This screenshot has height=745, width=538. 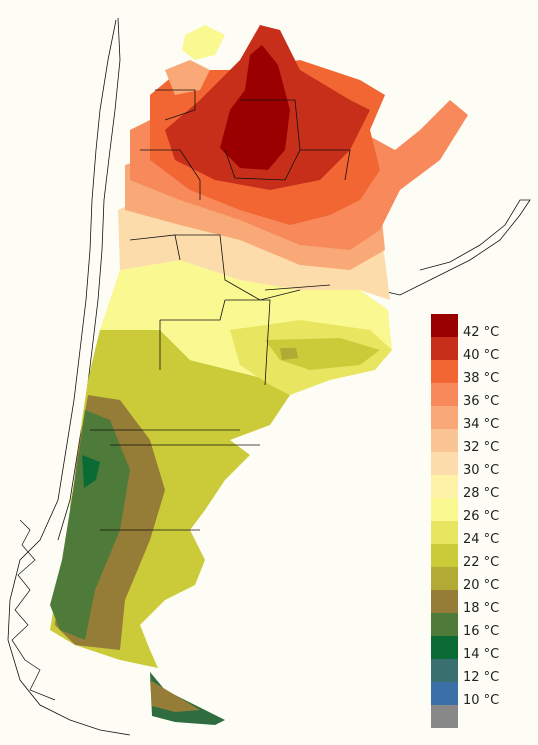 I want to click on legend-item: 12 °C, so click(x=481, y=672).